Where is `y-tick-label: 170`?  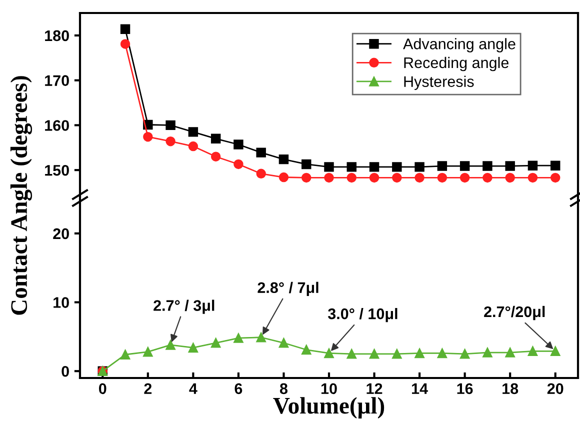 y-tick-label: 170 is located at coordinates (57, 80).